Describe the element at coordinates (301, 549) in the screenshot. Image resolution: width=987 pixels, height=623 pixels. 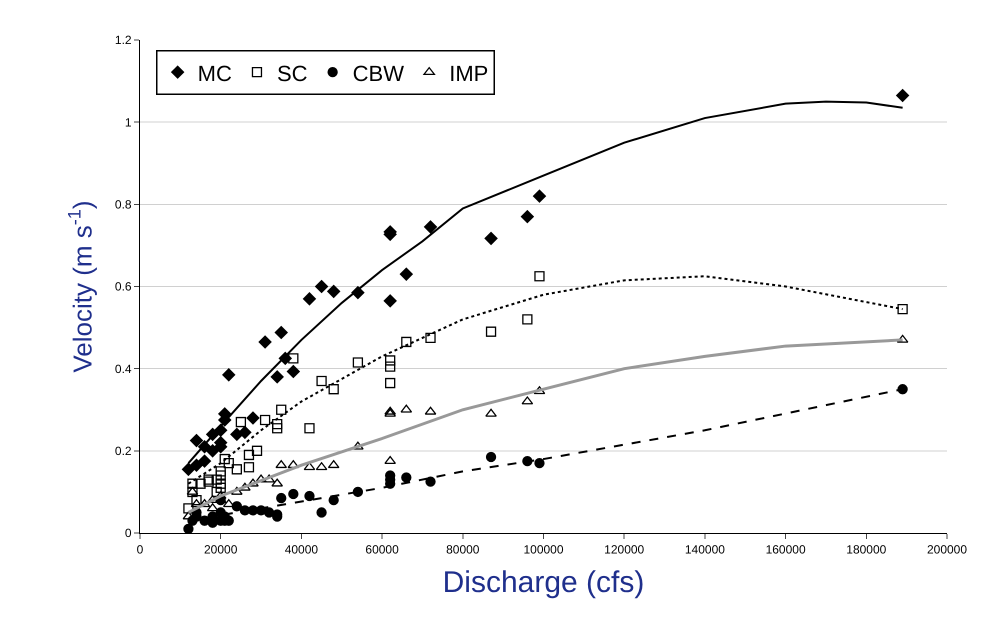
I see `x-tick-label: 40000` at that location.